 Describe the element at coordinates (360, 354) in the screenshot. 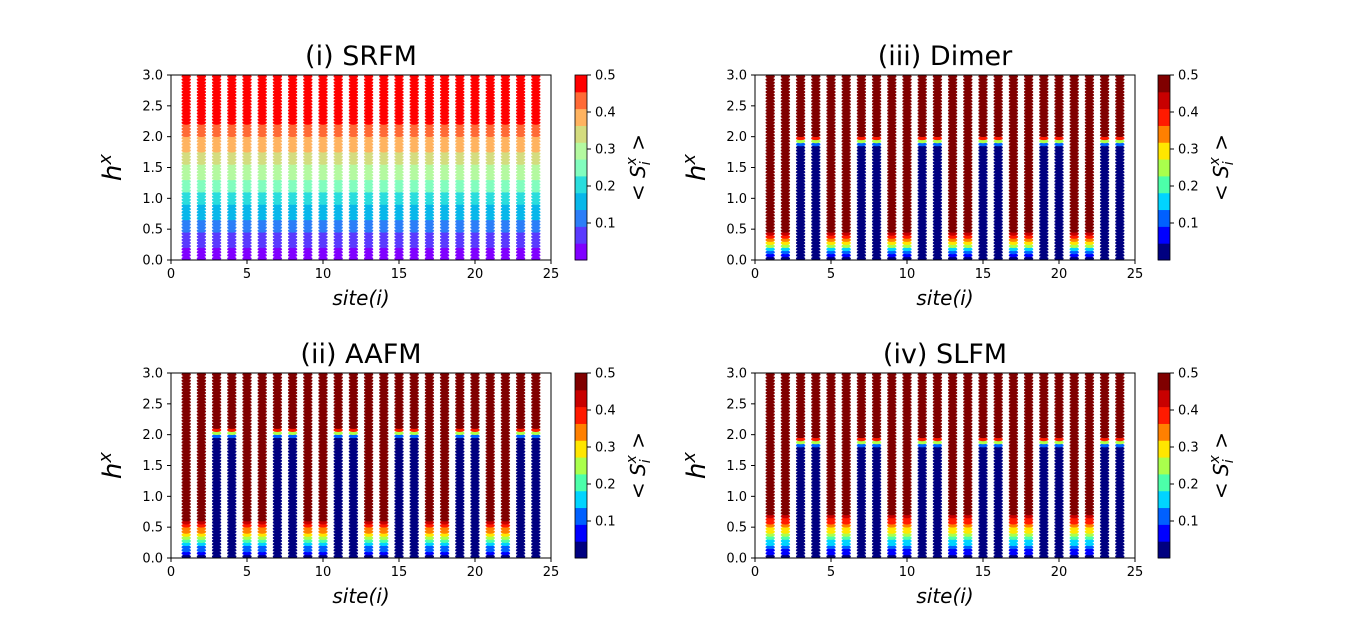

I see `chart-title: (ii) AAFM` at that location.